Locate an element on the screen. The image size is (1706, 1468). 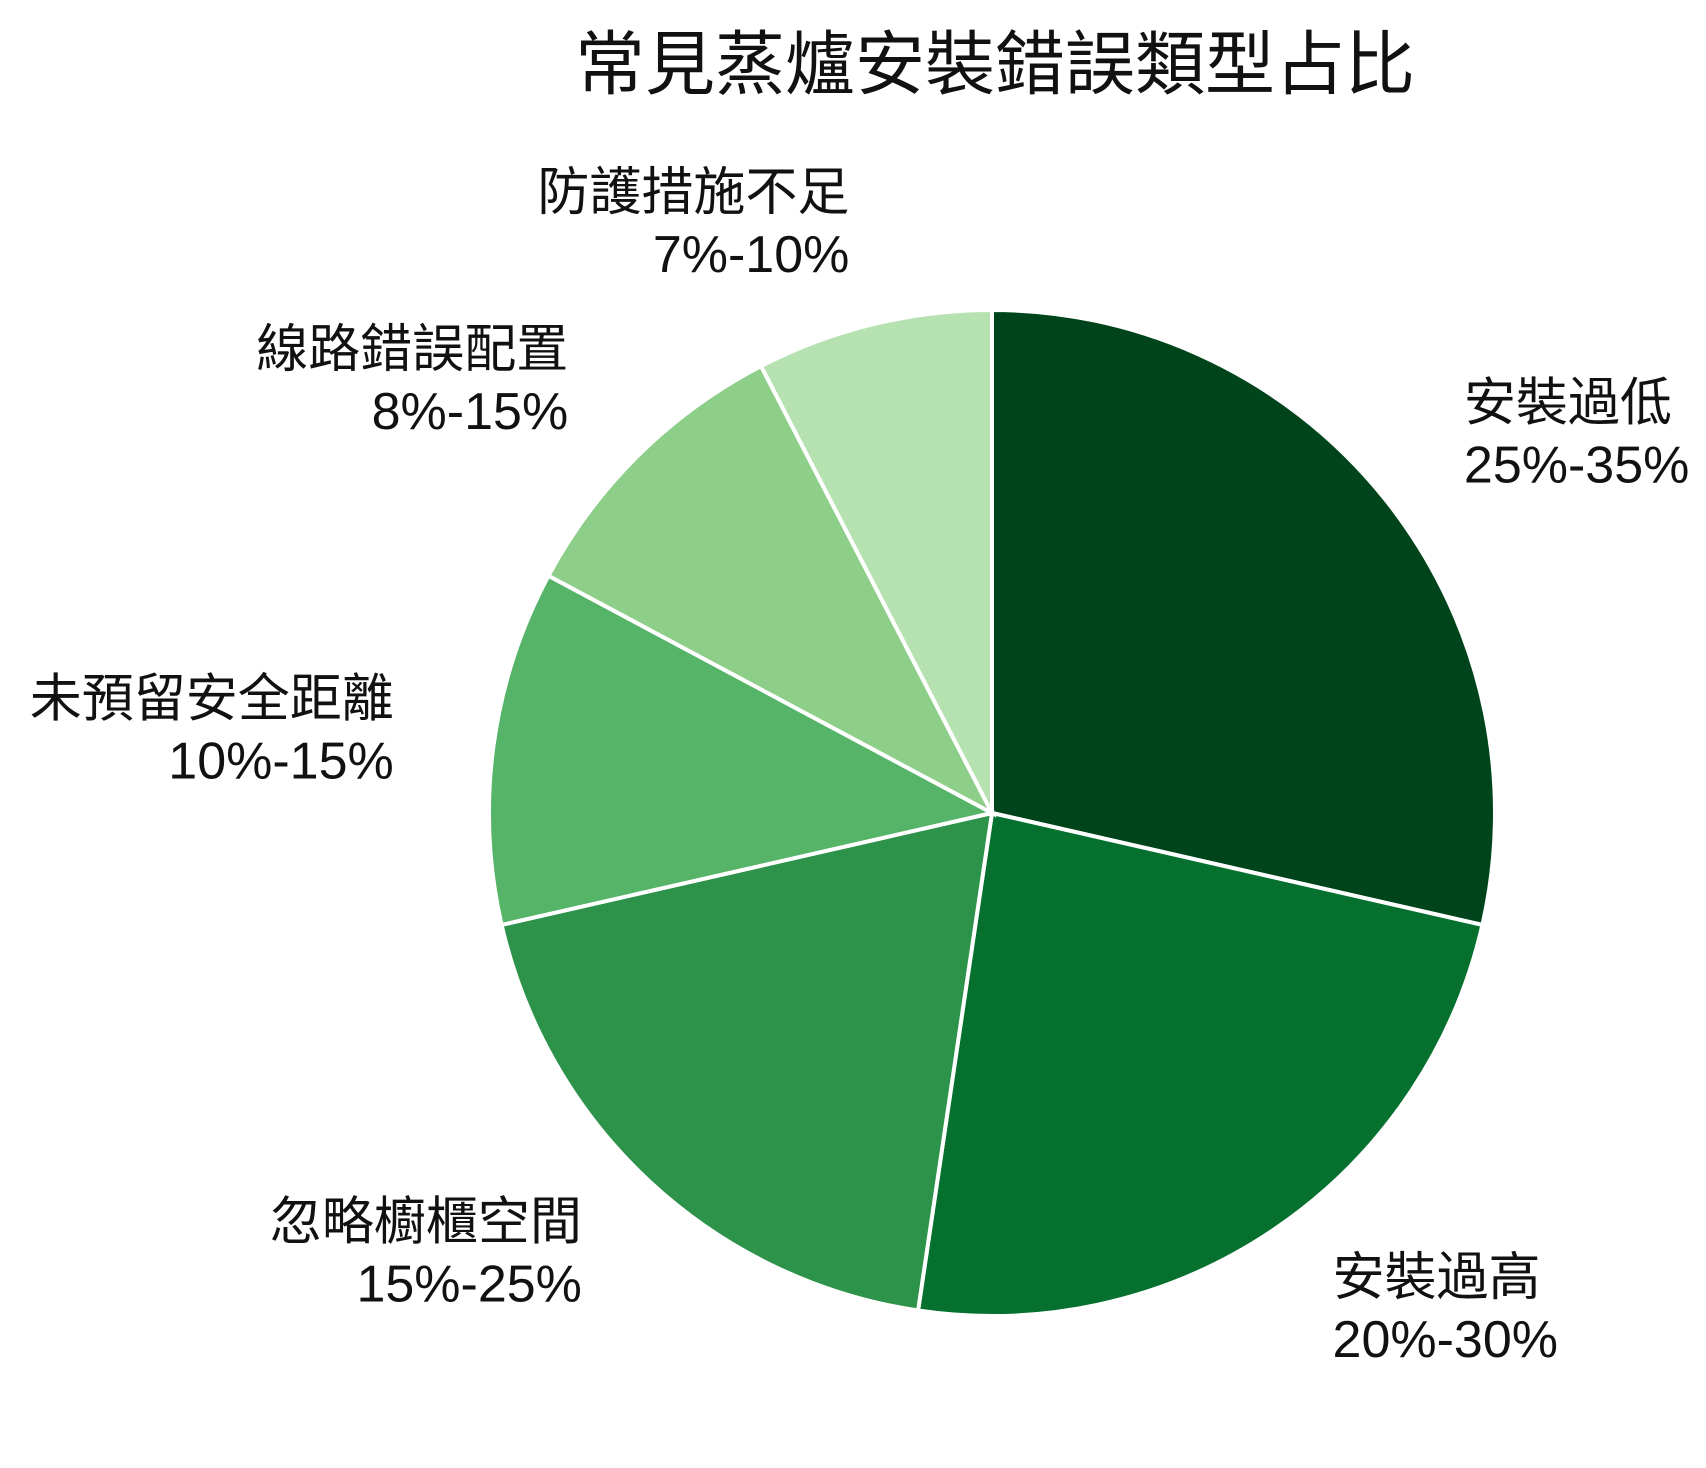
chart-title: 常見蒸爐安裝錯誤類型占比 is located at coordinates (995, 64).